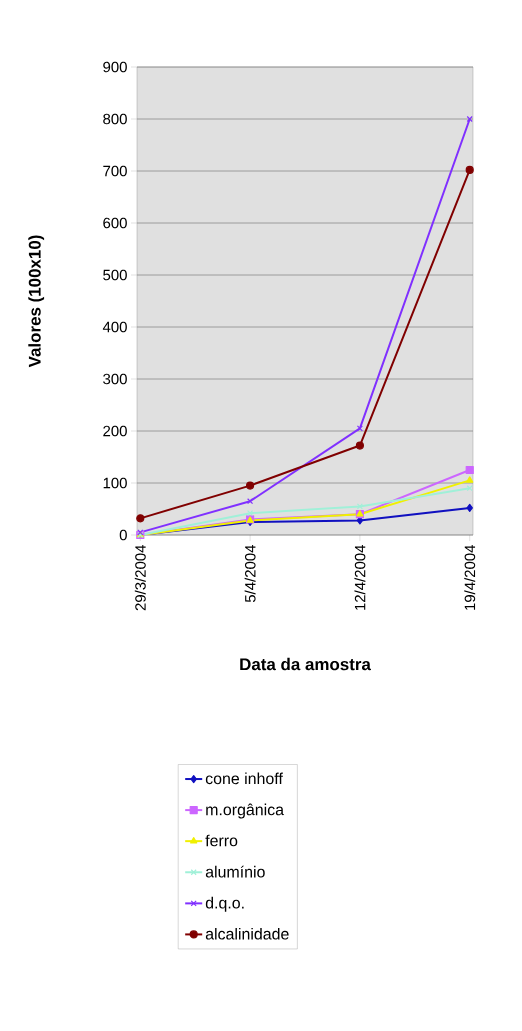 This screenshot has height=1031, width=522. I want to click on y-tick-label: 200, so click(115, 431).